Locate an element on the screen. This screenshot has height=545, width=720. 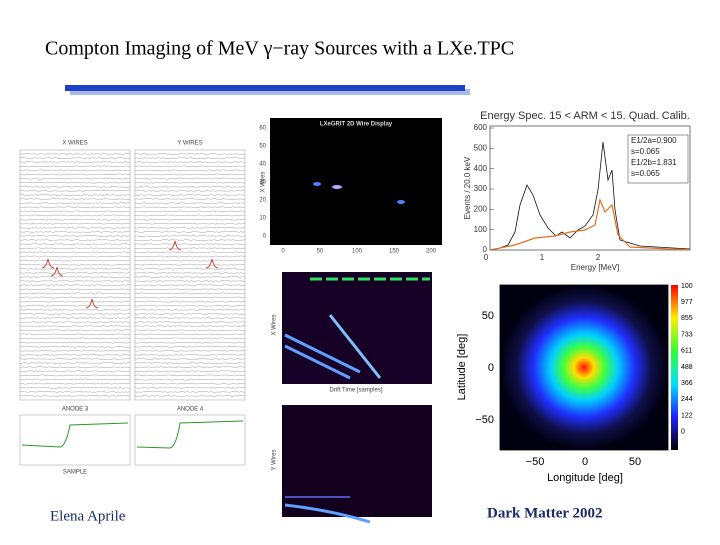
x-tick-label: 50 is located at coordinates (635, 462).